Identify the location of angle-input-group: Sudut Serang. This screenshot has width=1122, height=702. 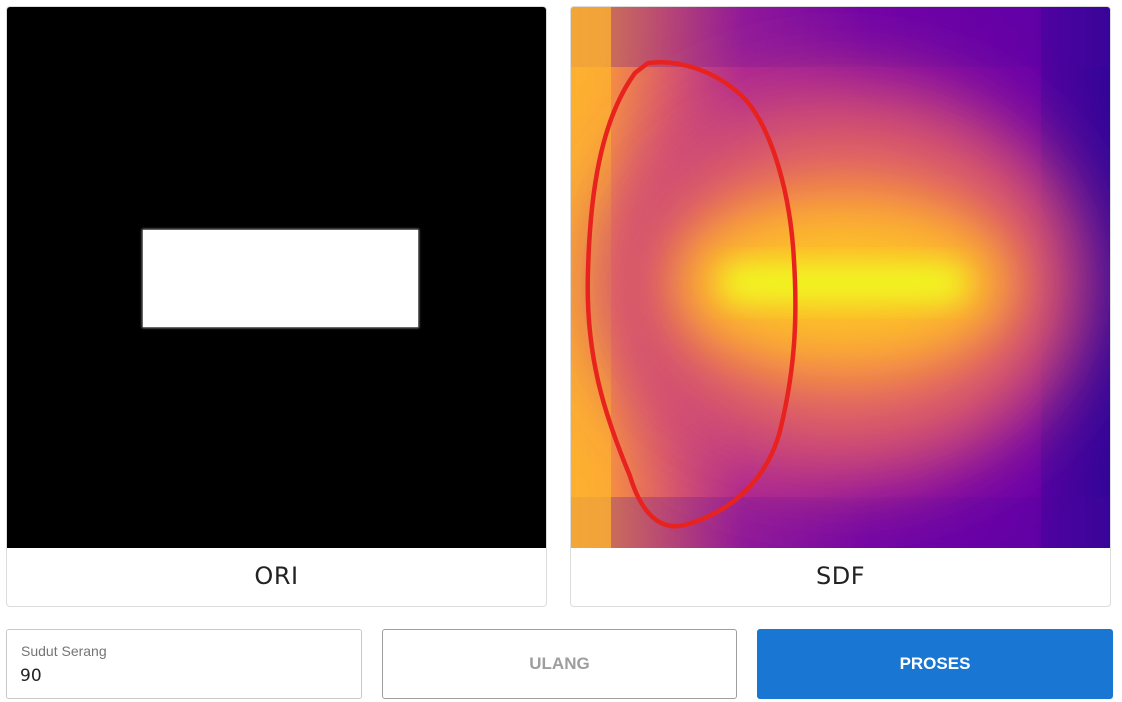
(184, 664).